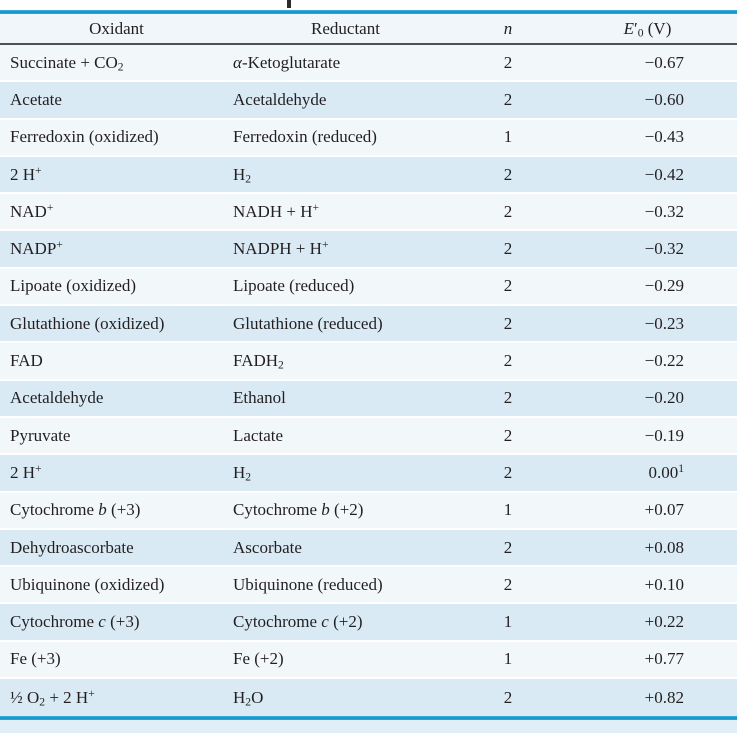  I want to click on cell-oxidant: FAD, so click(26, 361).